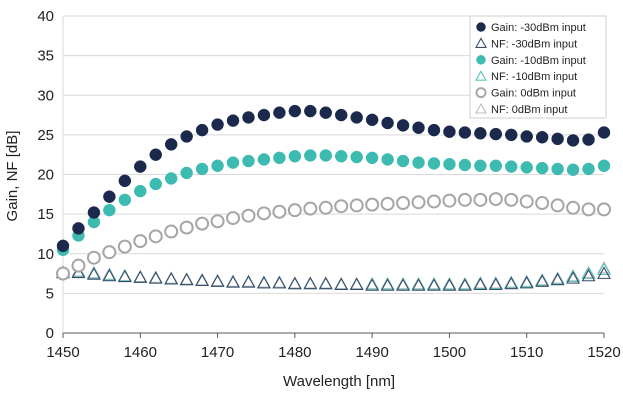  What do you see at coordinates (45, 56) in the screenshot?
I see `y-tick-label: 35` at bounding box center [45, 56].